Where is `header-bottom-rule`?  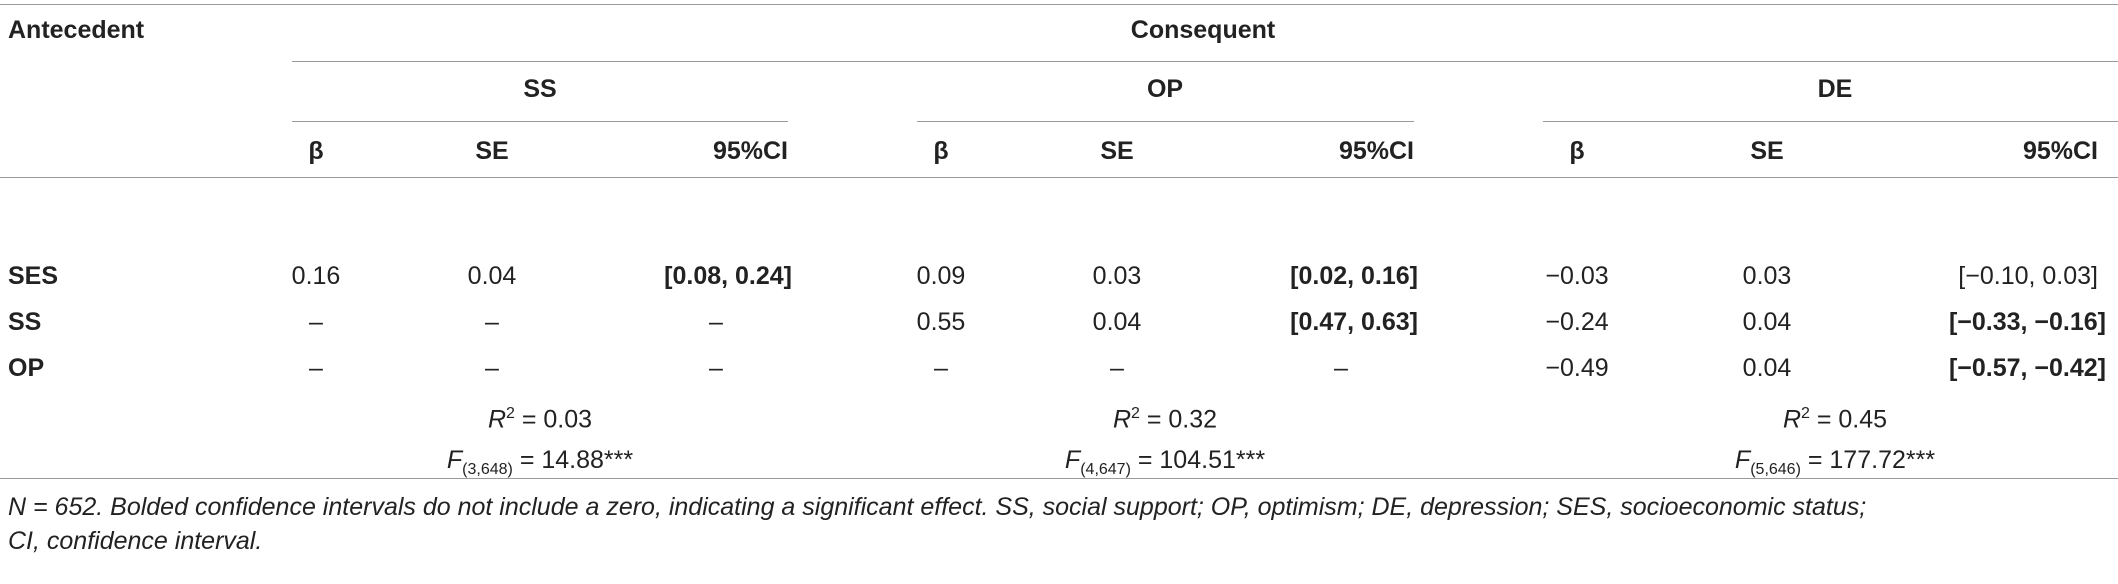
header-bottom-rule is located at coordinates (1059, 177).